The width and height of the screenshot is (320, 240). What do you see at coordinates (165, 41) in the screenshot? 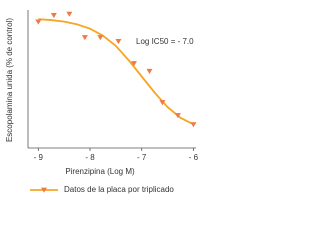
I see `annotation: Log IC50 = - 7.0` at bounding box center [165, 41].